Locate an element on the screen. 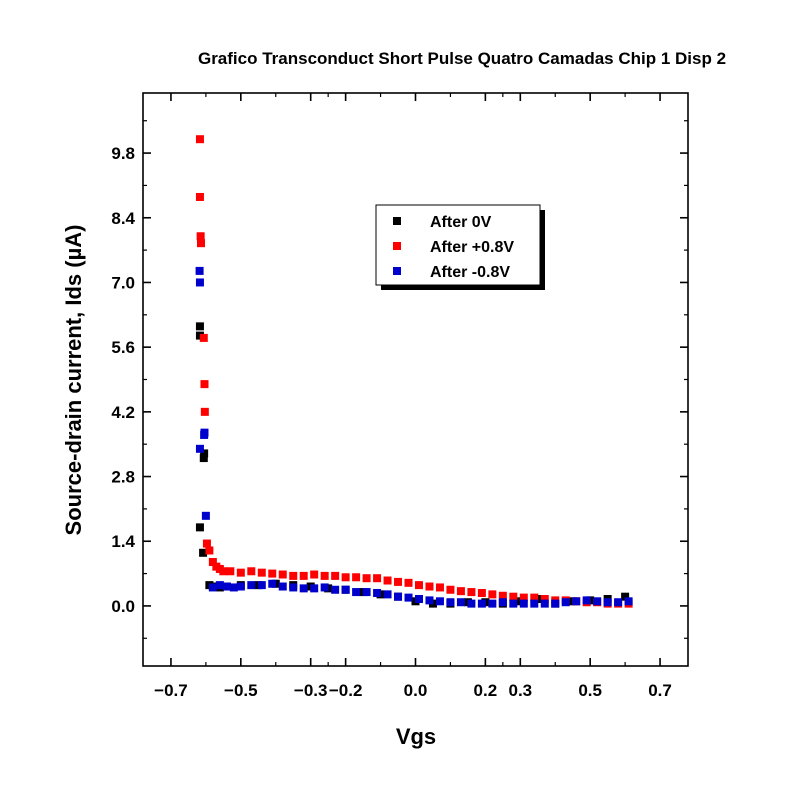 The width and height of the screenshot is (800, 800). x-tick-label: 0.0 is located at coordinates (416, 690).